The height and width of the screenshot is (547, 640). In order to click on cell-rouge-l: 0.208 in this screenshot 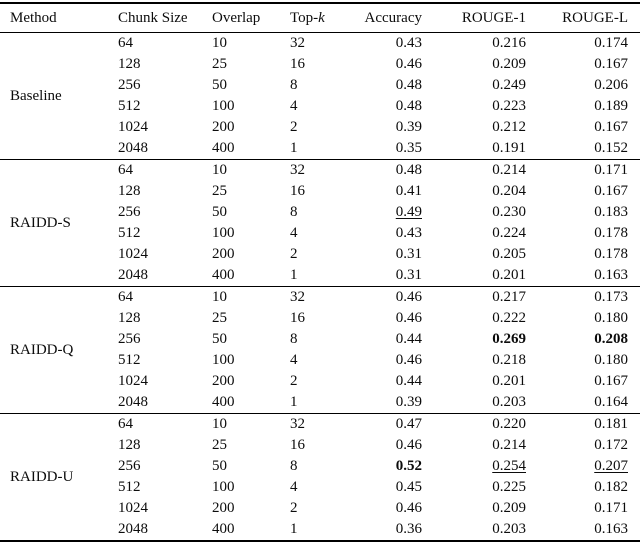, I will do `click(586, 339)`.